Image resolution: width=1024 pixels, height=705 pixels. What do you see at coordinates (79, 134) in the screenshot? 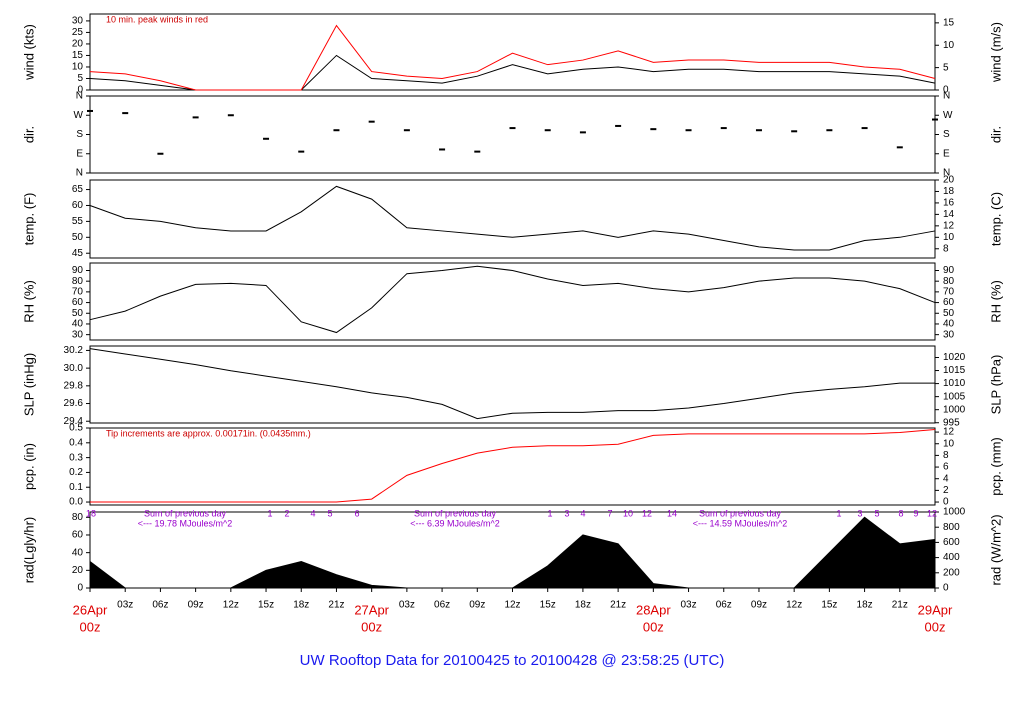
I see `y-tick-label: S` at bounding box center [79, 134].